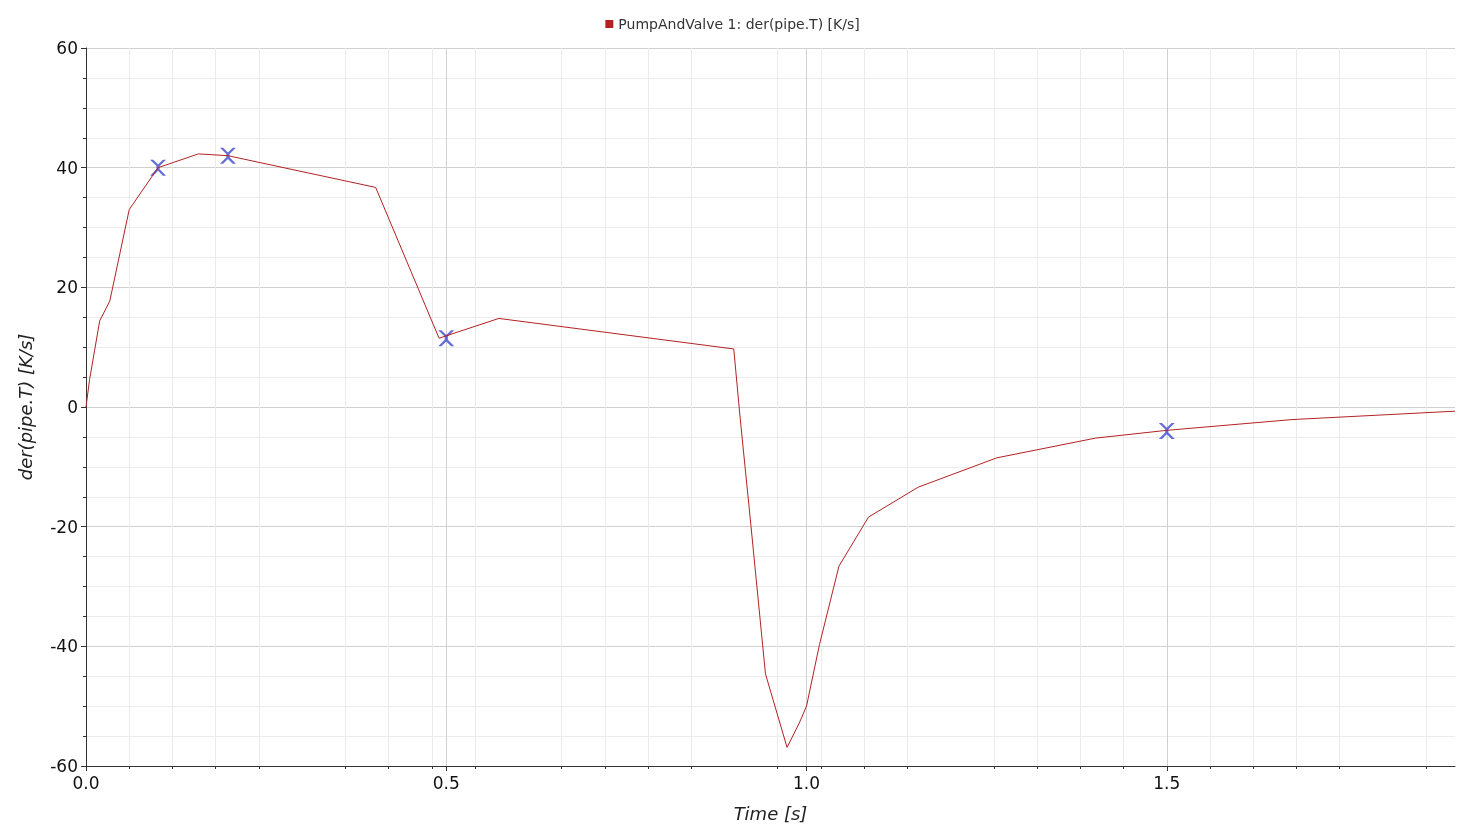 This screenshot has height=840, width=1465. What do you see at coordinates (64, 526) in the screenshot?
I see `y-tick-label: -20` at bounding box center [64, 526].